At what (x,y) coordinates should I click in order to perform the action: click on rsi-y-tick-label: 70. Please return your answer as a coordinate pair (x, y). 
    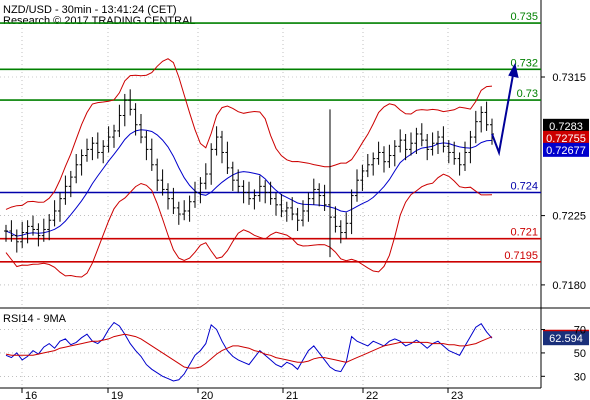
    Looking at the image, I should click on (580, 331).